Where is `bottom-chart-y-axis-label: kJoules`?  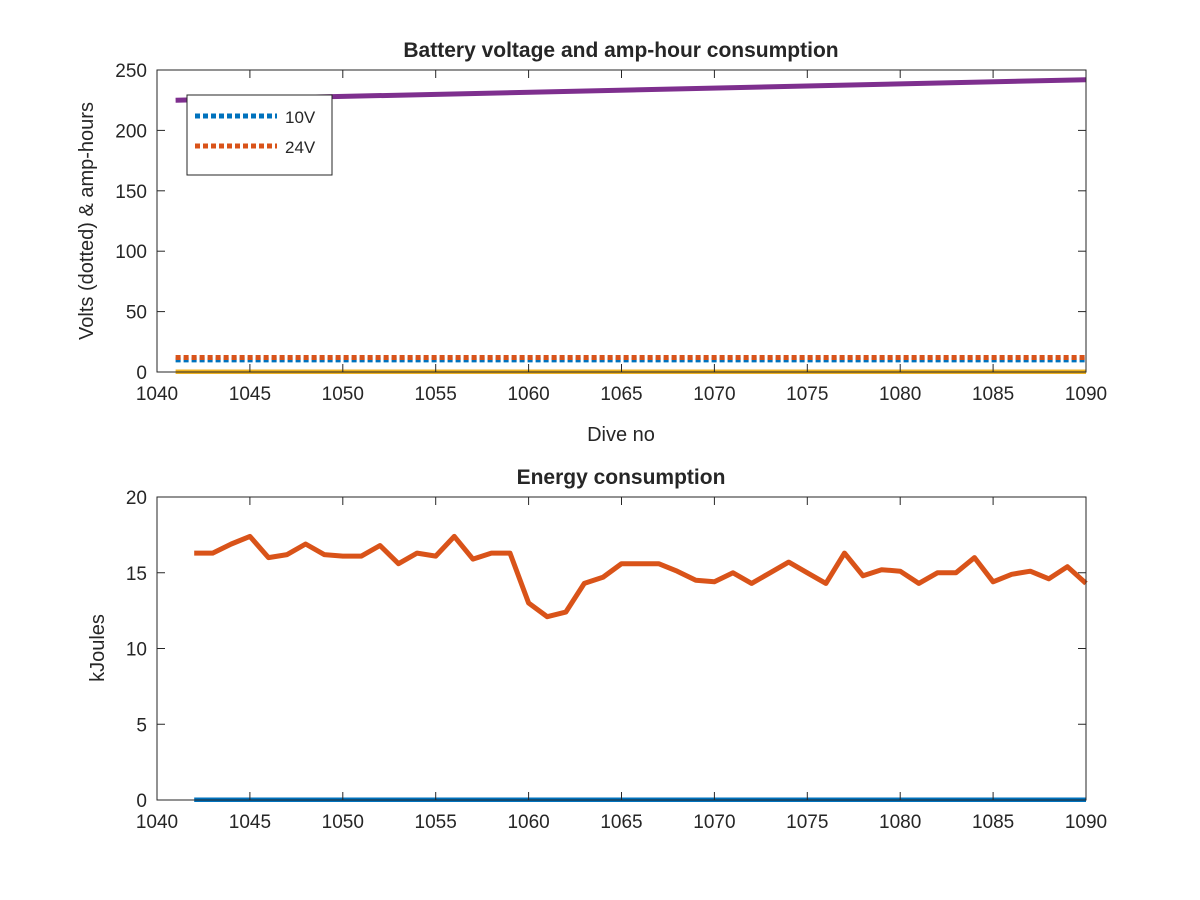 bottom-chart-y-axis-label: kJoules is located at coordinates (98, 648).